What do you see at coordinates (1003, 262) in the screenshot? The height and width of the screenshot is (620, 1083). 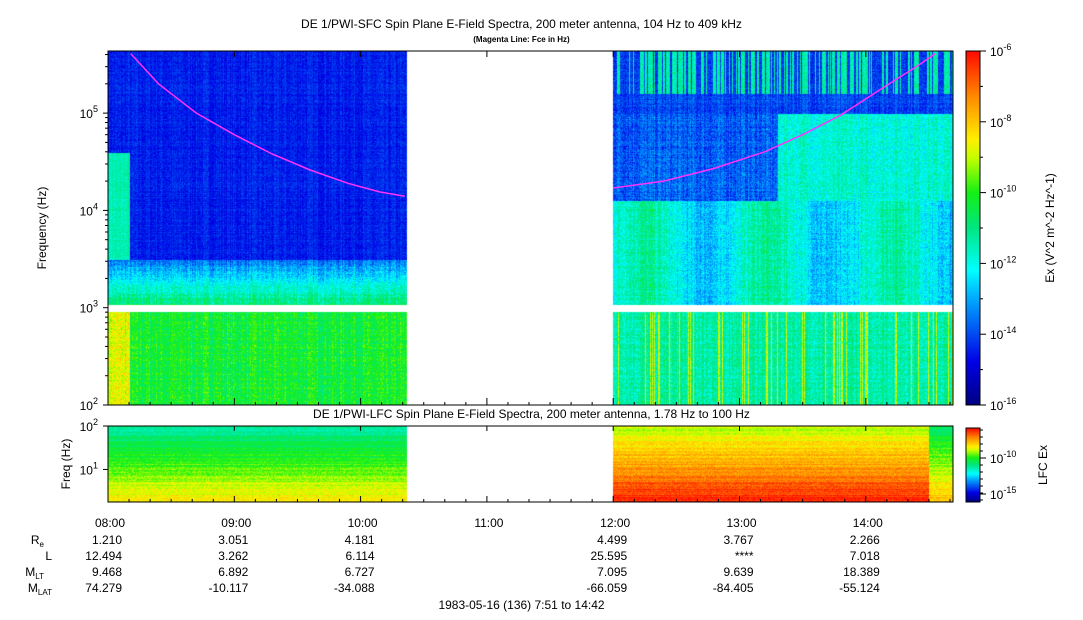 I see `colorbar-tick-label: 10⁻¹²` at bounding box center [1003, 262].